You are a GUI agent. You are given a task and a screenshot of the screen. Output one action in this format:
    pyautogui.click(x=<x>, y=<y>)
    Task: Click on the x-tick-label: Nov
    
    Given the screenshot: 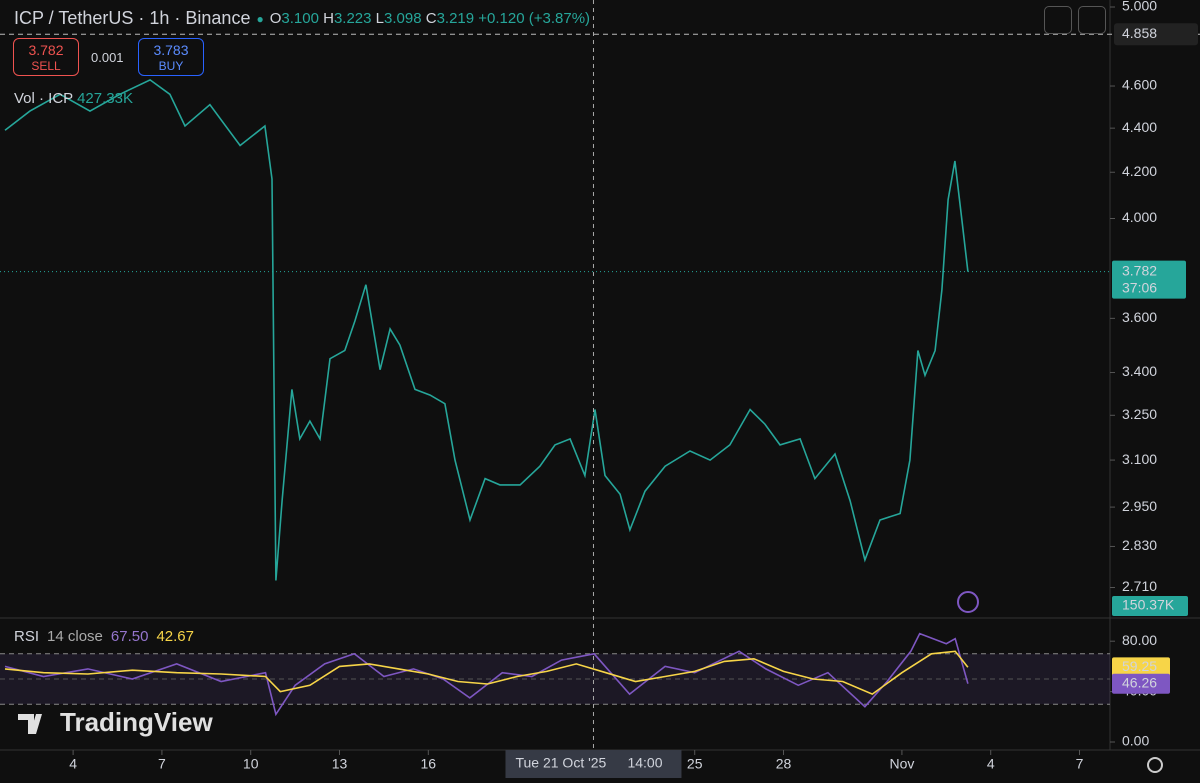 What is the action you would take?
    pyautogui.click(x=901, y=764)
    